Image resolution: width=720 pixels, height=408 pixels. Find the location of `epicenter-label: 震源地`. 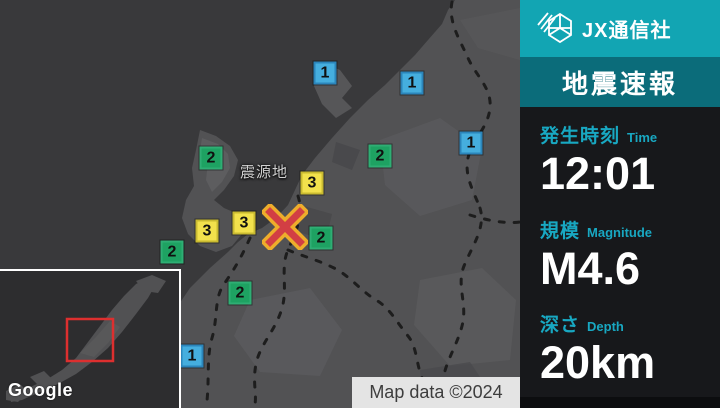

epicenter-label: 震源地 is located at coordinates (264, 172).